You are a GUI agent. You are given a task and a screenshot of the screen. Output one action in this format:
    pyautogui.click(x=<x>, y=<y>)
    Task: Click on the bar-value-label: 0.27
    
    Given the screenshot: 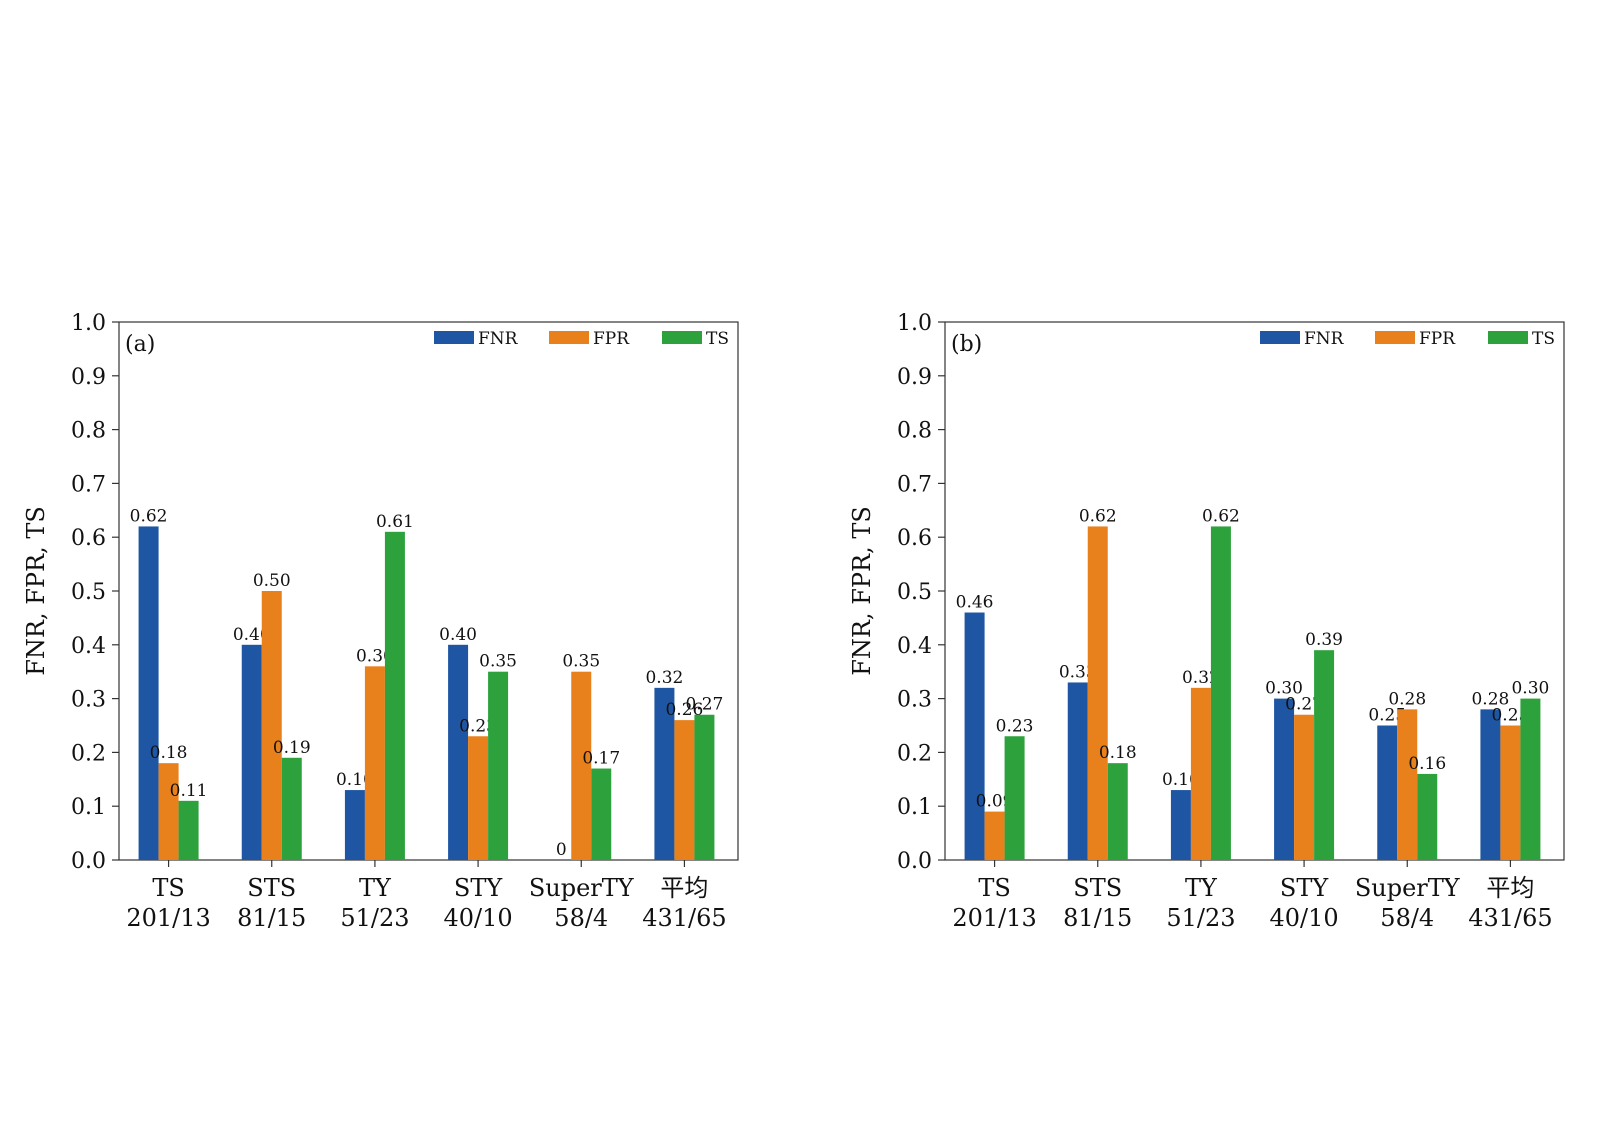 What is the action you would take?
    pyautogui.click(x=1304, y=705)
    